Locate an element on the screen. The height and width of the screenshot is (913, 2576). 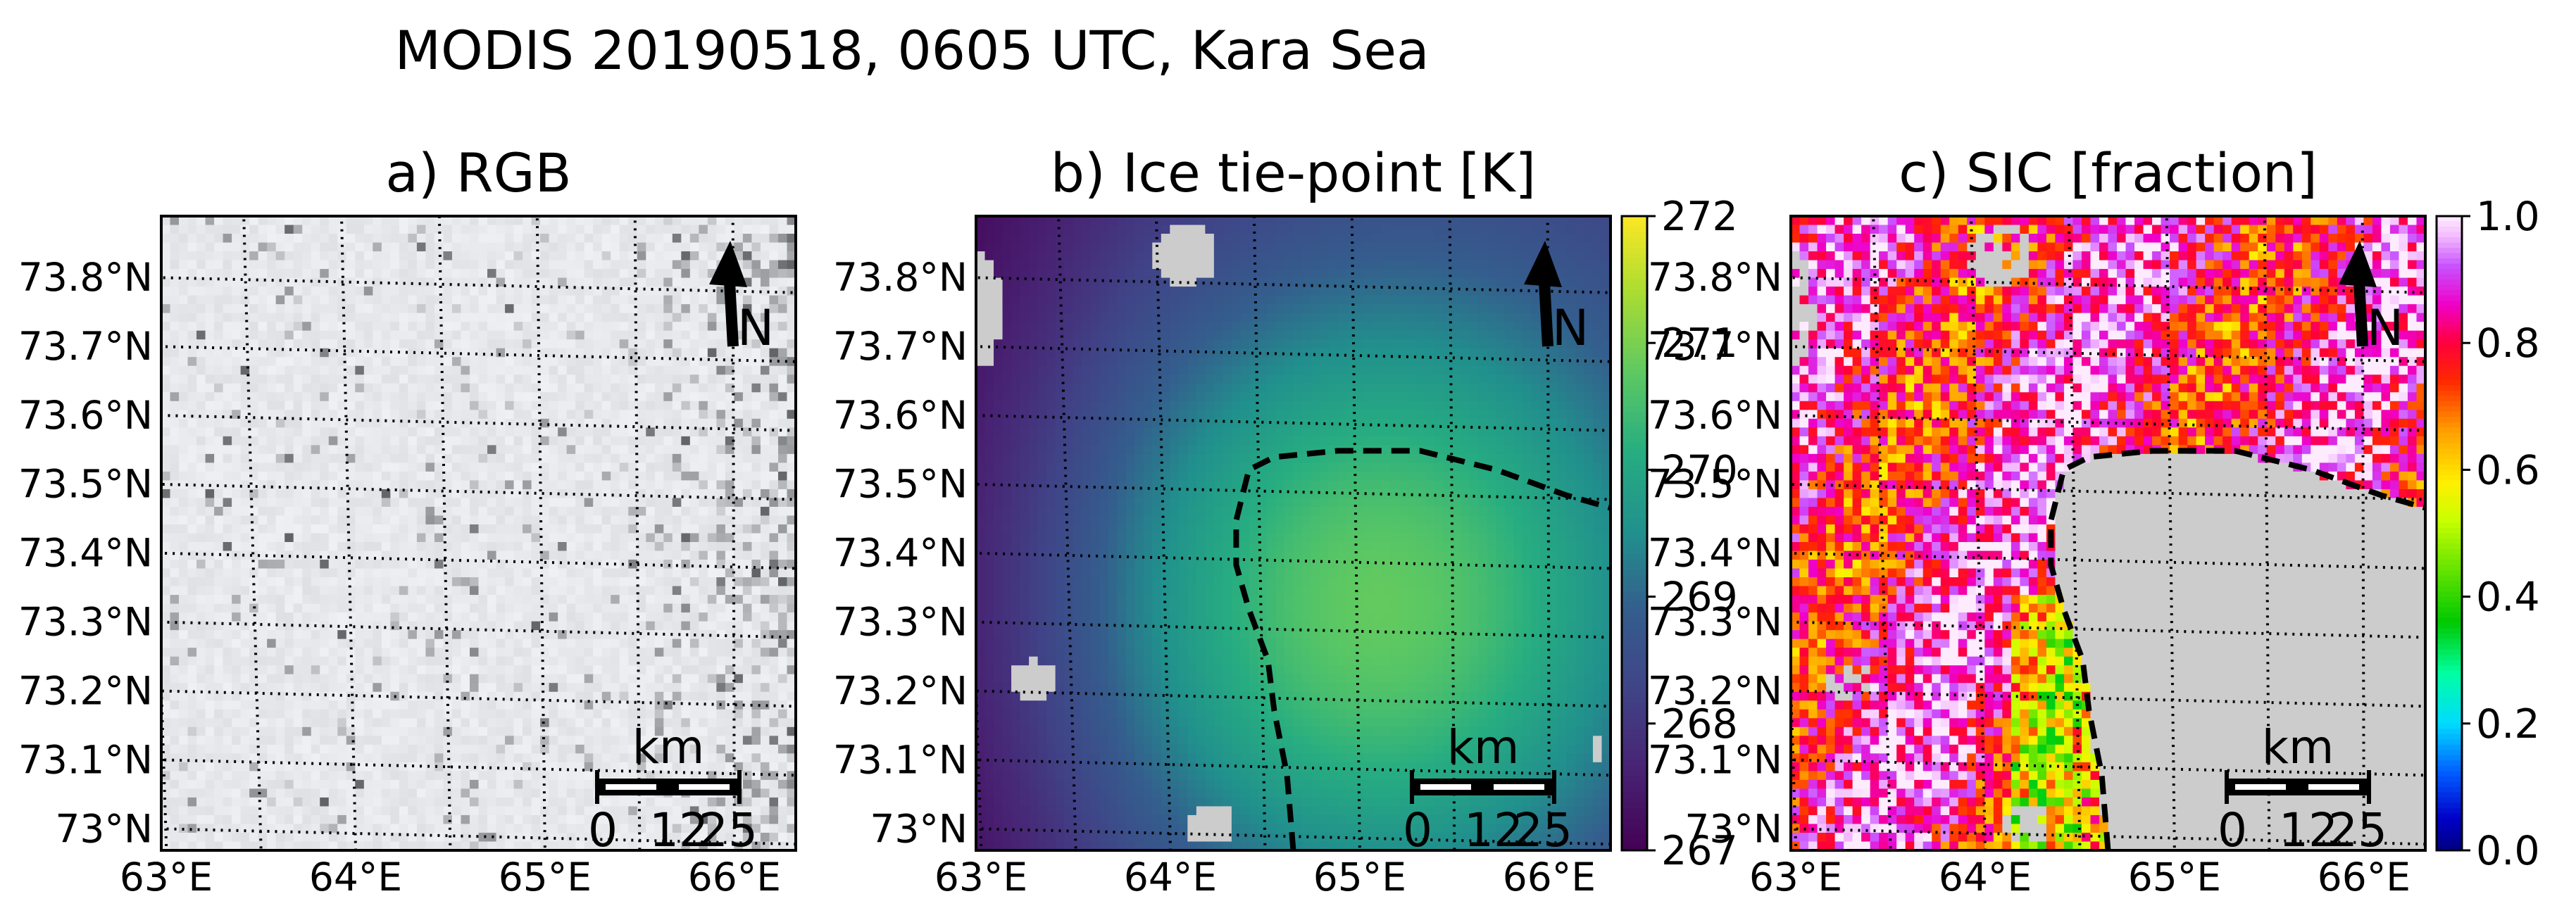
panel-title: b) Ice tie-point [K] is located at coordinates (1293, 173).